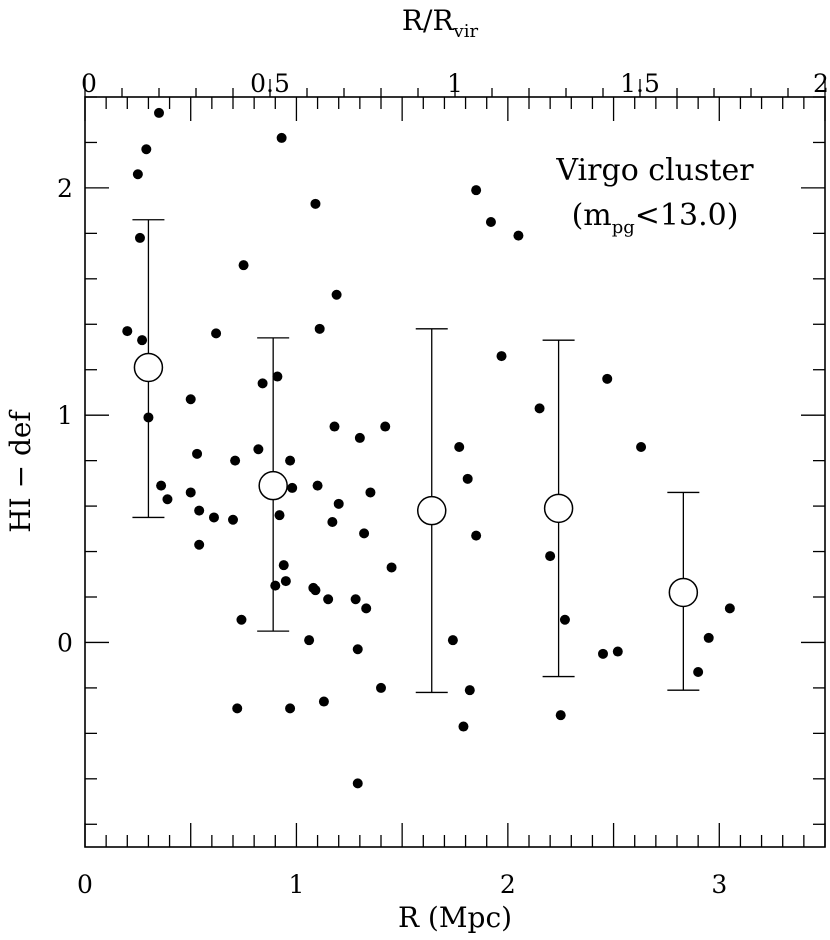  Describe the element at coordinates (20, 471) in the screenshot. I see `y-axis-title: HI − def` at that location.